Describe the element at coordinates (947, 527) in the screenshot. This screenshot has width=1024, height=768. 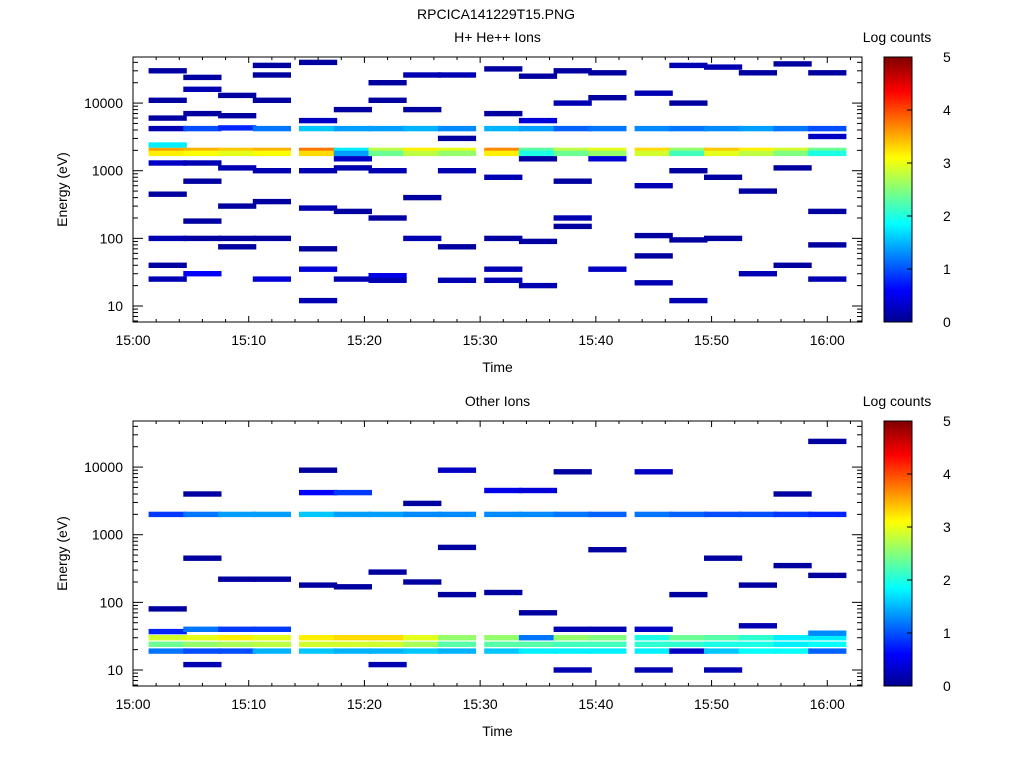
I see `colorbar-tick-label: 3` at that location.